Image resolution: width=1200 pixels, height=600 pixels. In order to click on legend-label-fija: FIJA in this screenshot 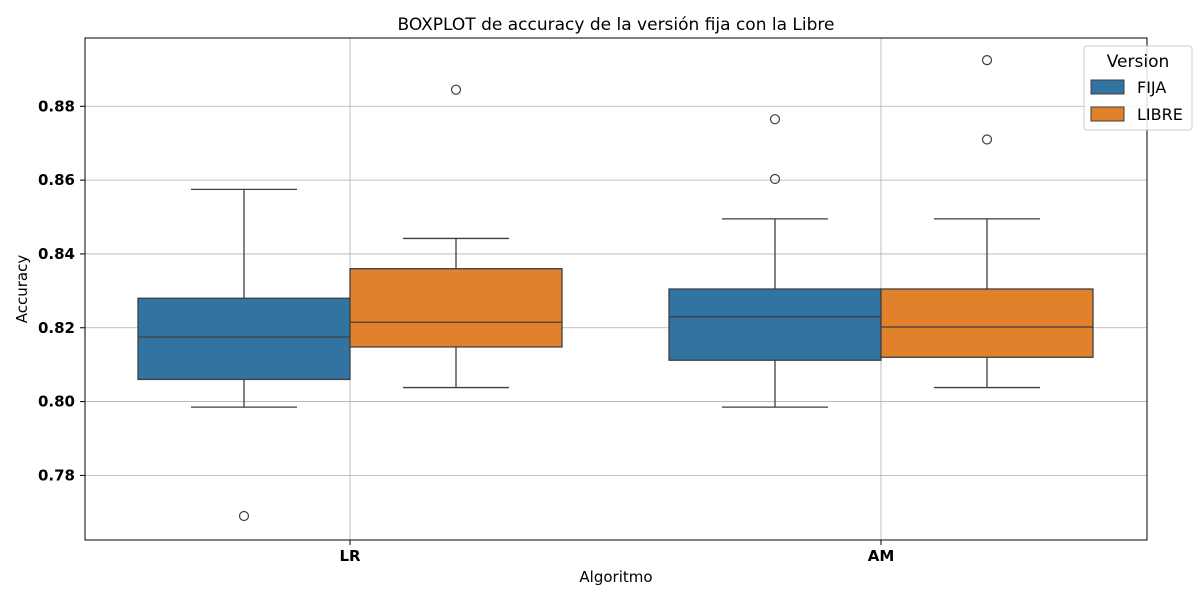, I will do `click(1151, 87)`.